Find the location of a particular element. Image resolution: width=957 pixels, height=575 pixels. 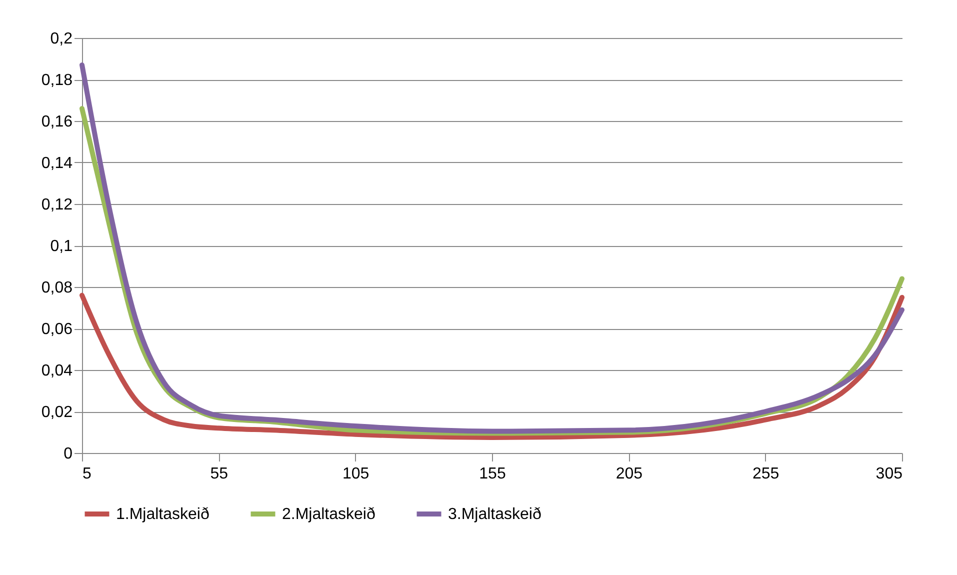

y-tick-label: 0,12 is located at coordinates (57, 205).